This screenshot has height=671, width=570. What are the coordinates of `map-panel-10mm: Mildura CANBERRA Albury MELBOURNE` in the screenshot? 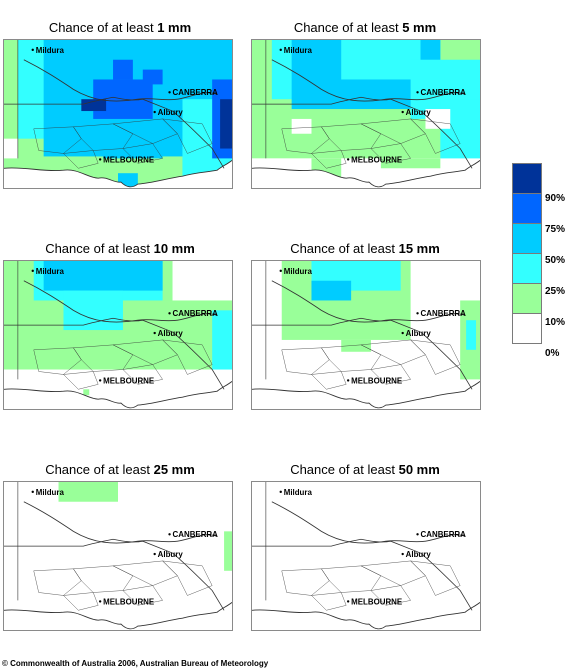 It's located at (118, 335).